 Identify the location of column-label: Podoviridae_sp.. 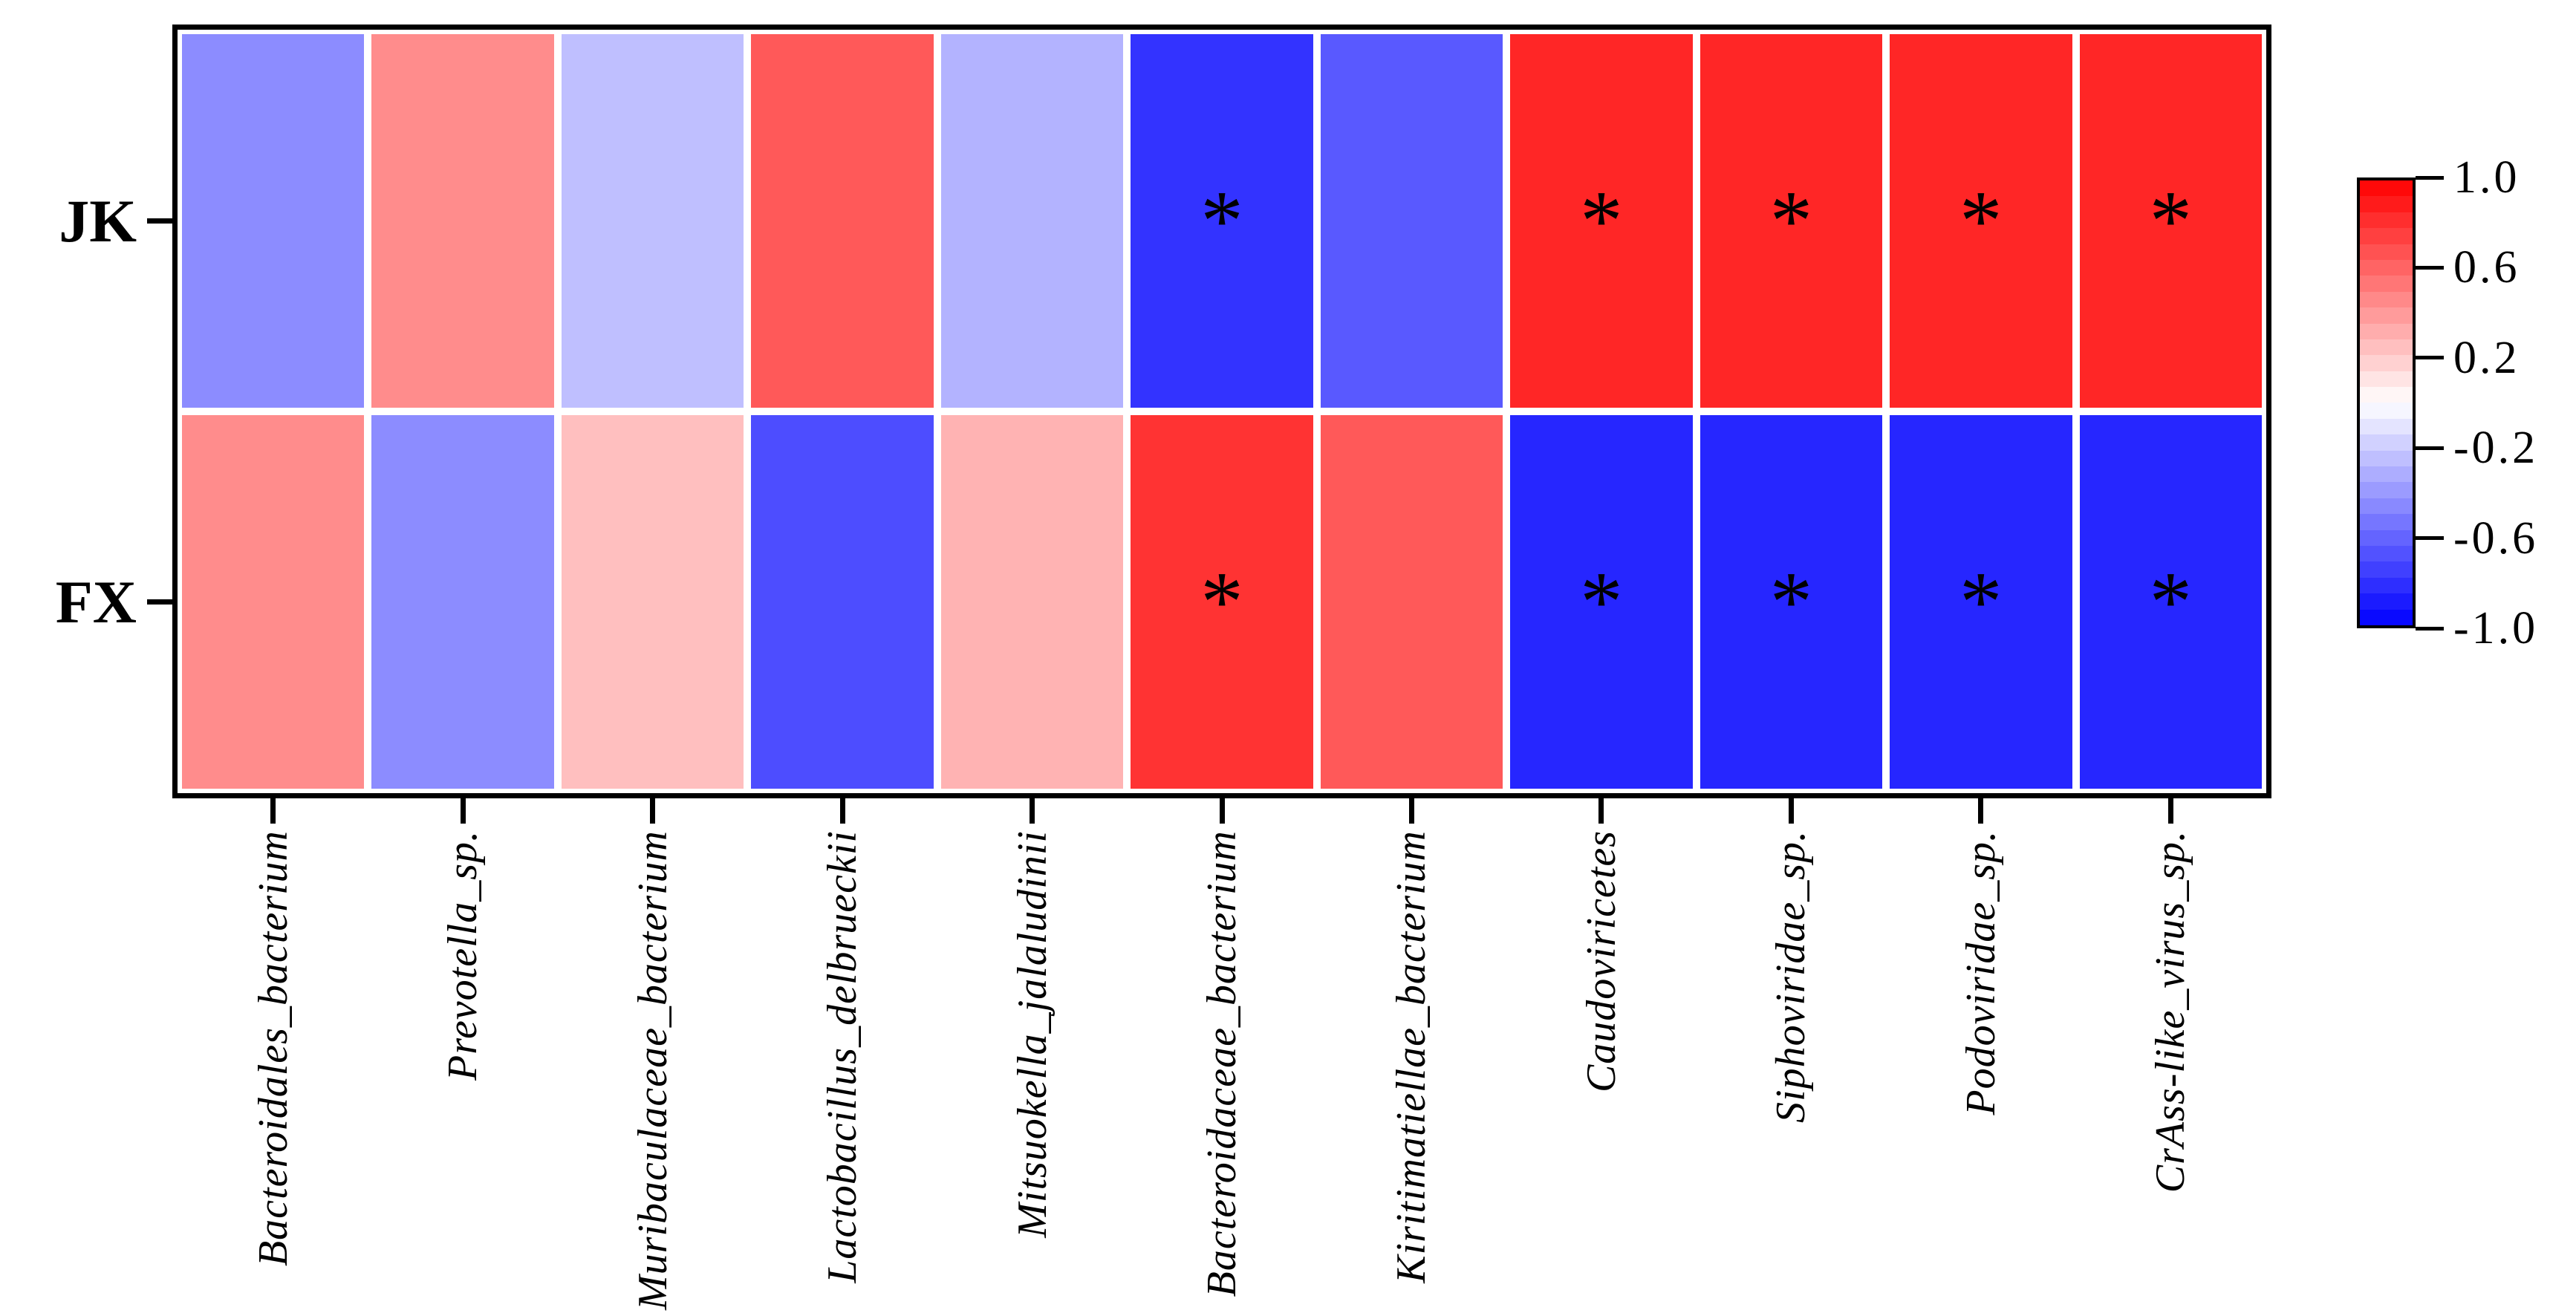
(1980, 973).